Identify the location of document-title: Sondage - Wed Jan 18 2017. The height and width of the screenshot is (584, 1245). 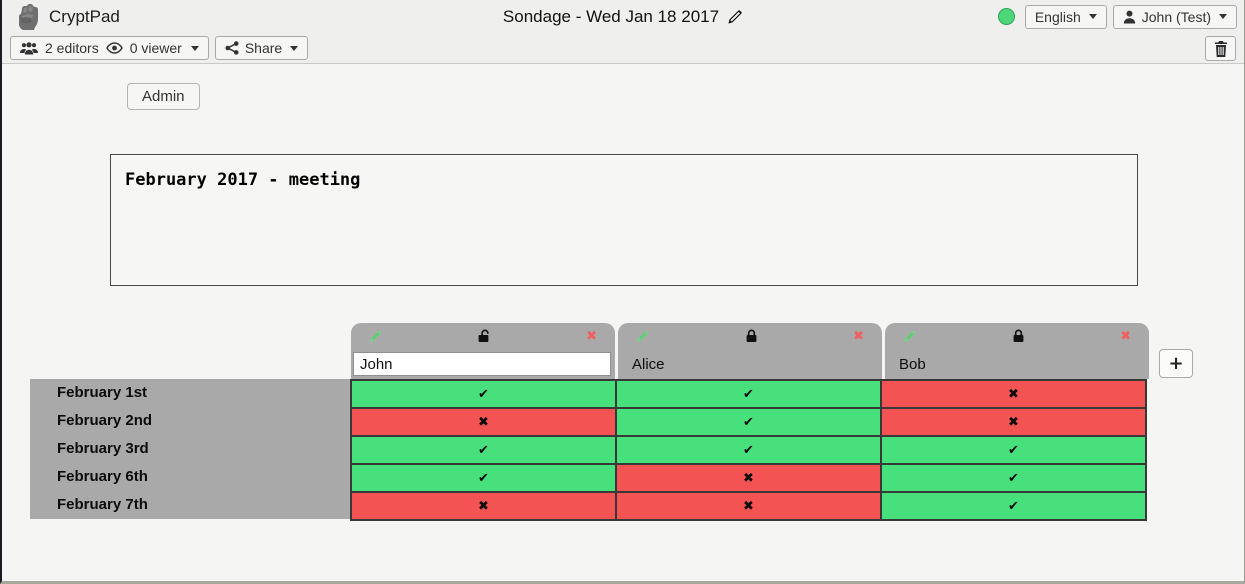
(611, 16).